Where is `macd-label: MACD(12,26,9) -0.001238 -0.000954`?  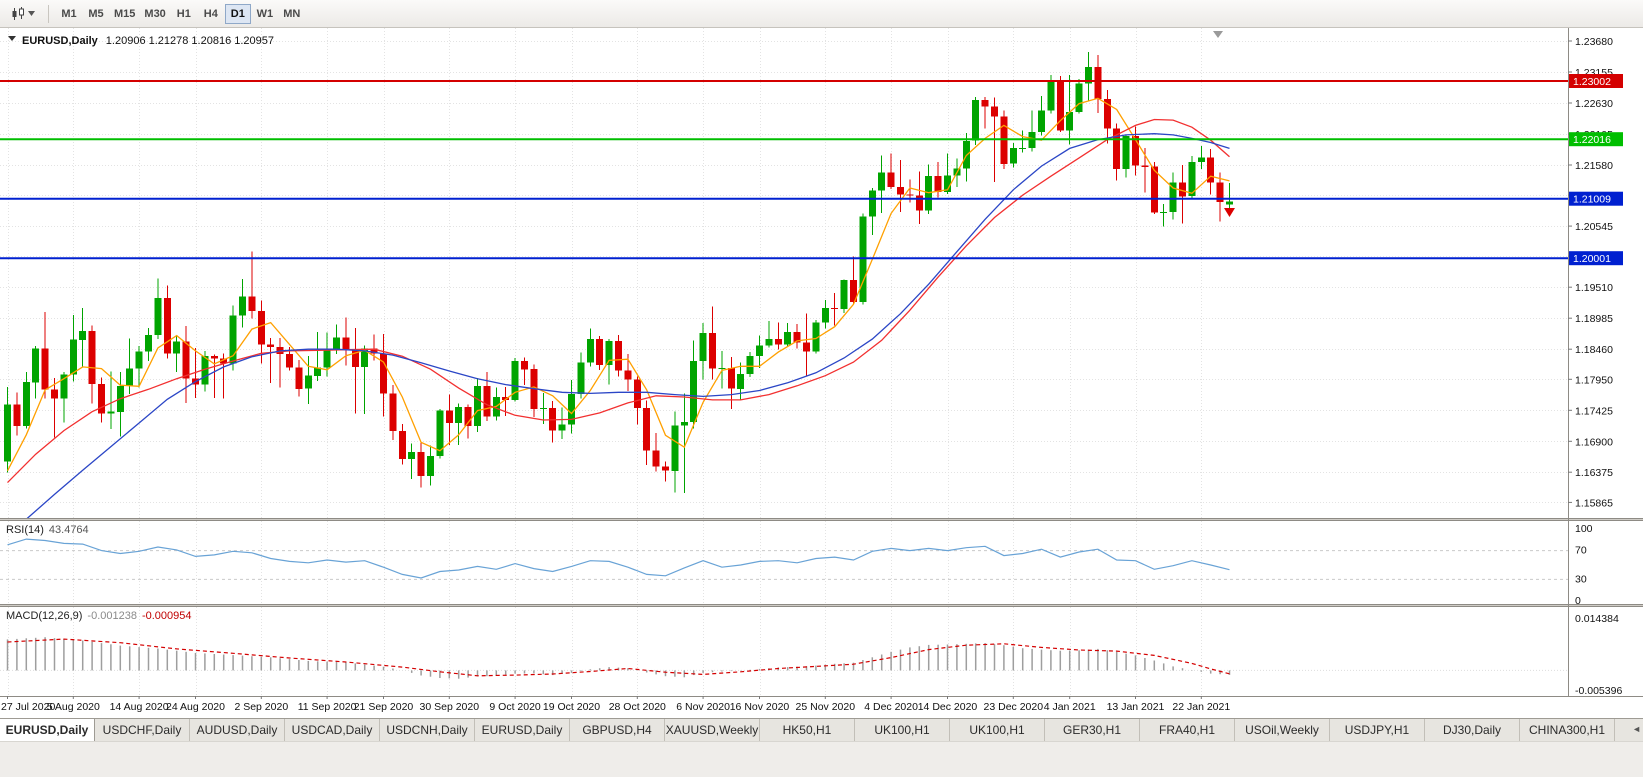
macd-label: MACD(12,26,9) -0.001238 -0.000954 is located at coordinates (99, 616).